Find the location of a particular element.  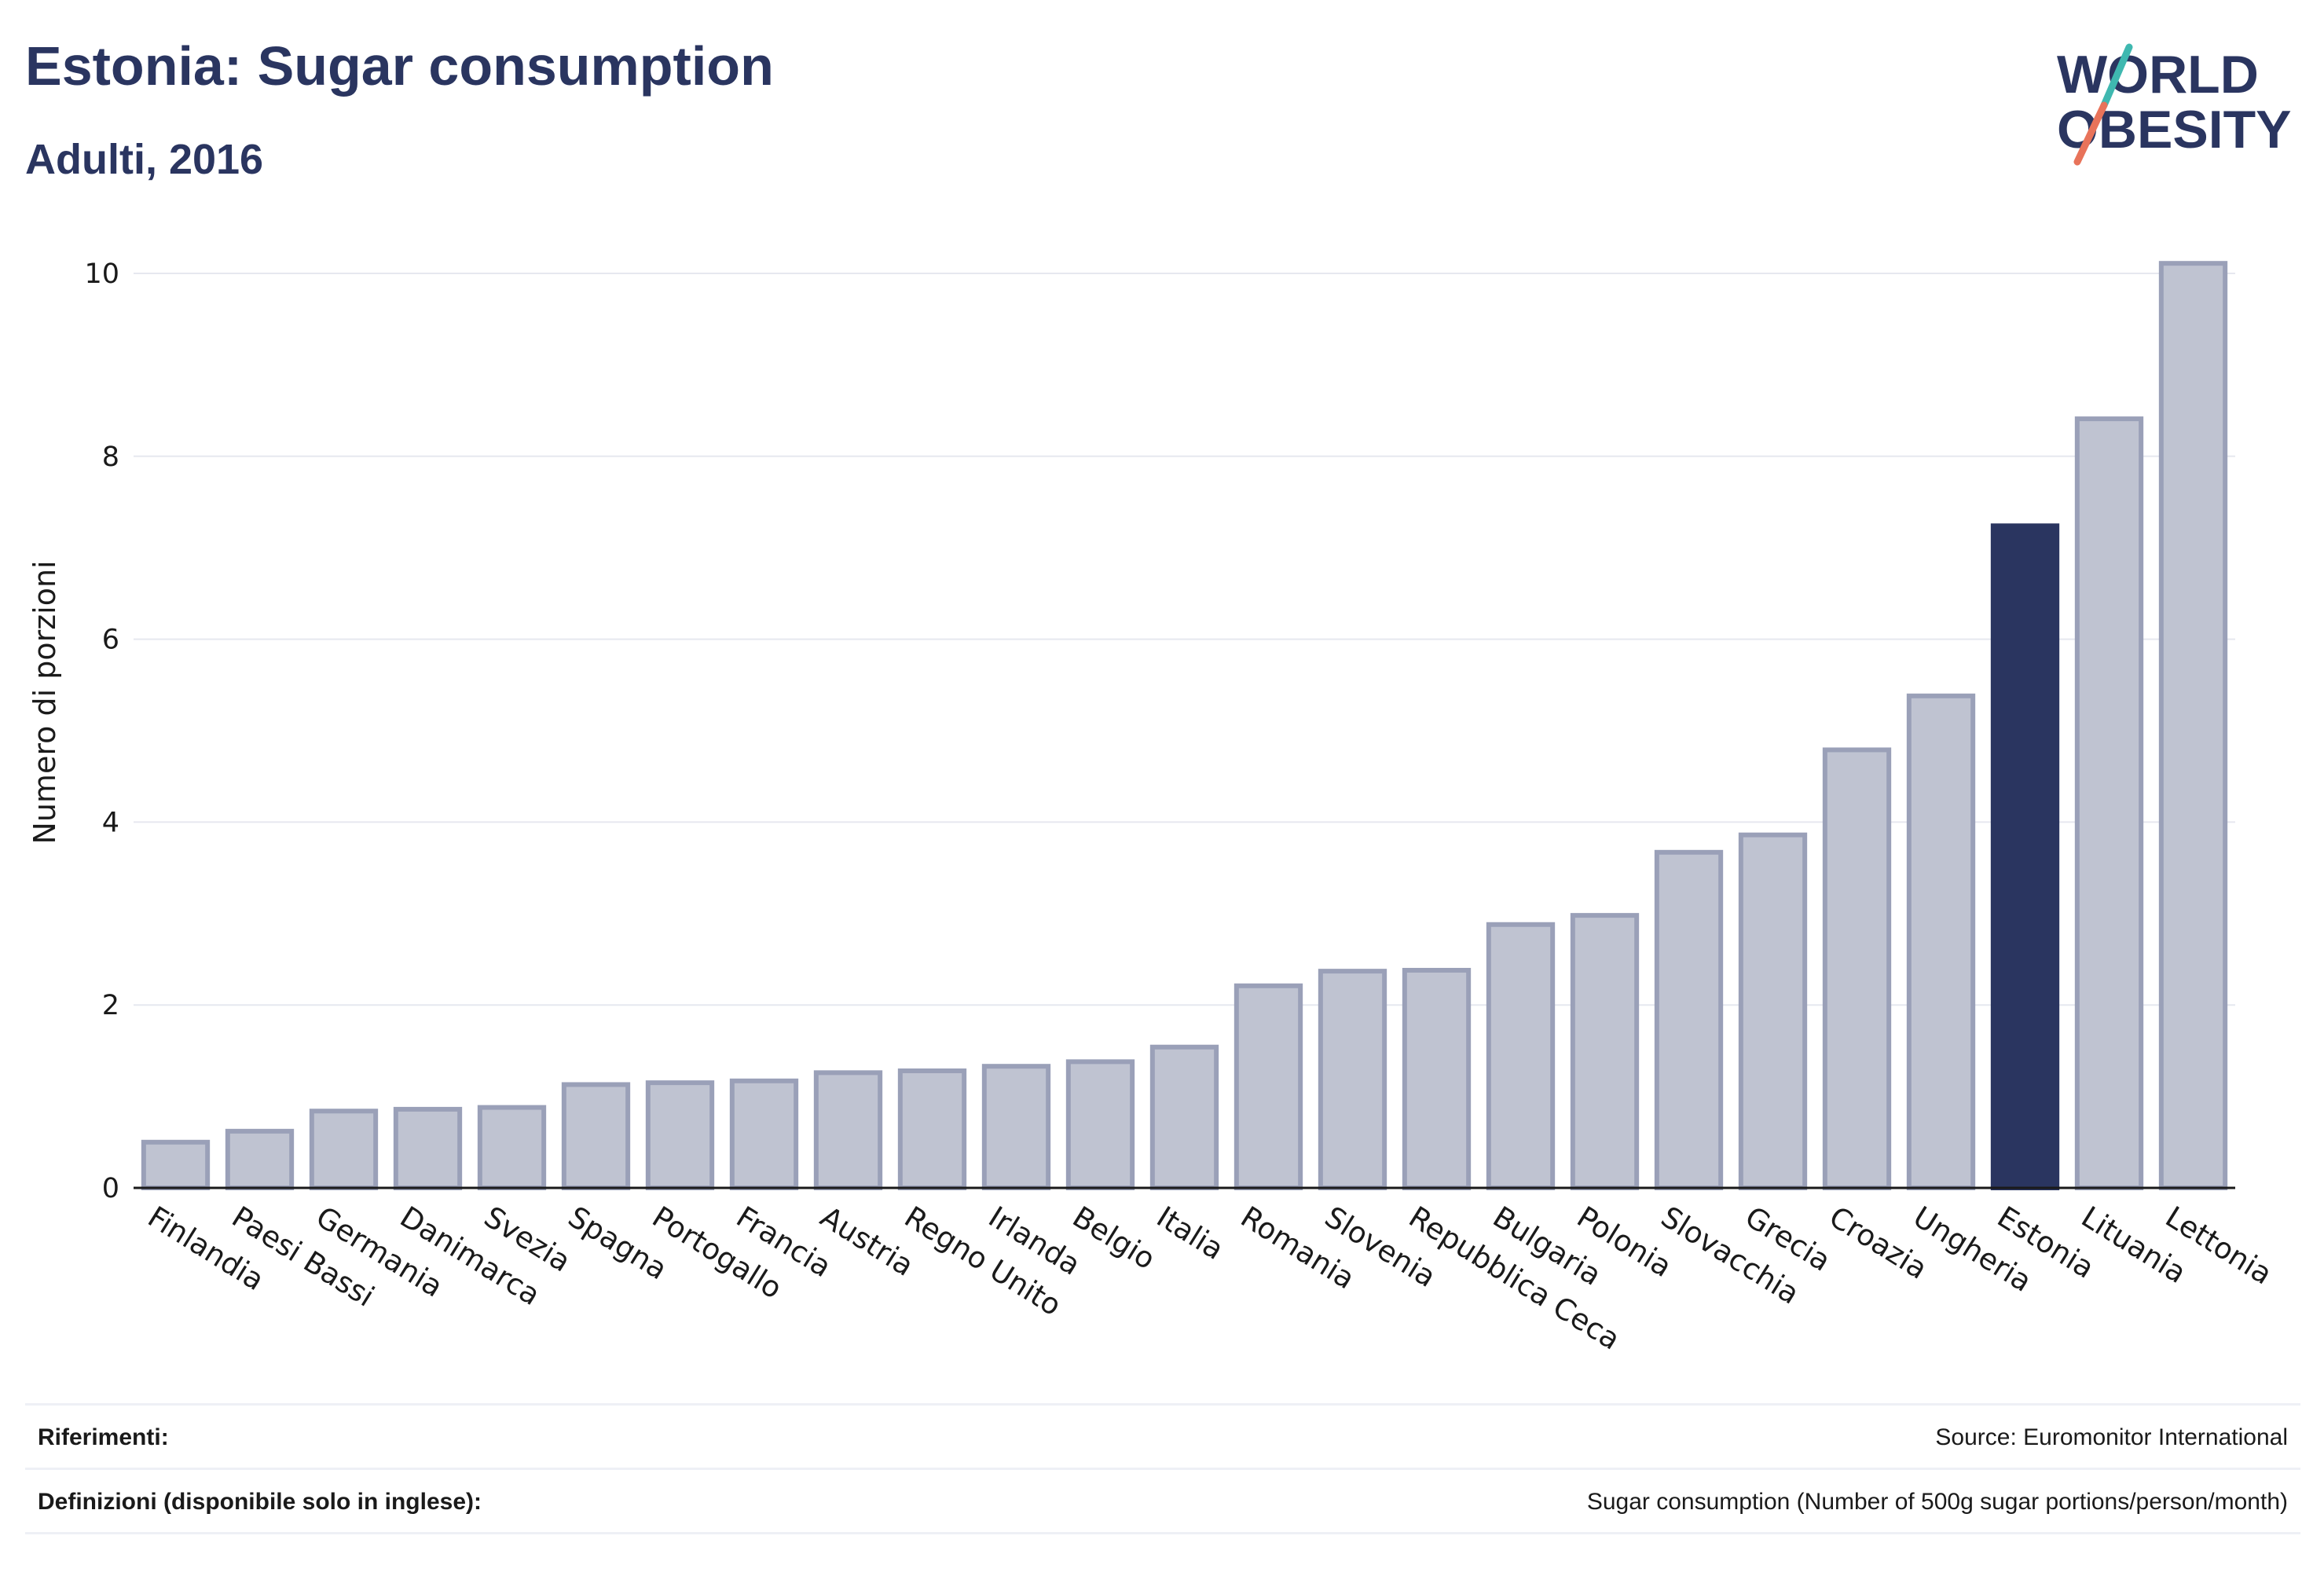

y-tick-label: 8 is located at coordinates (110, 457).